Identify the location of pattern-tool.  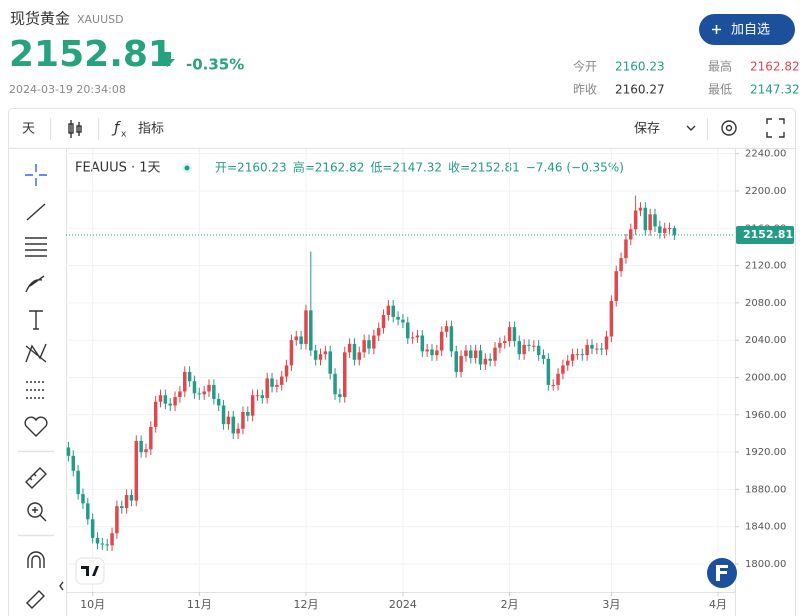
(36, 353).